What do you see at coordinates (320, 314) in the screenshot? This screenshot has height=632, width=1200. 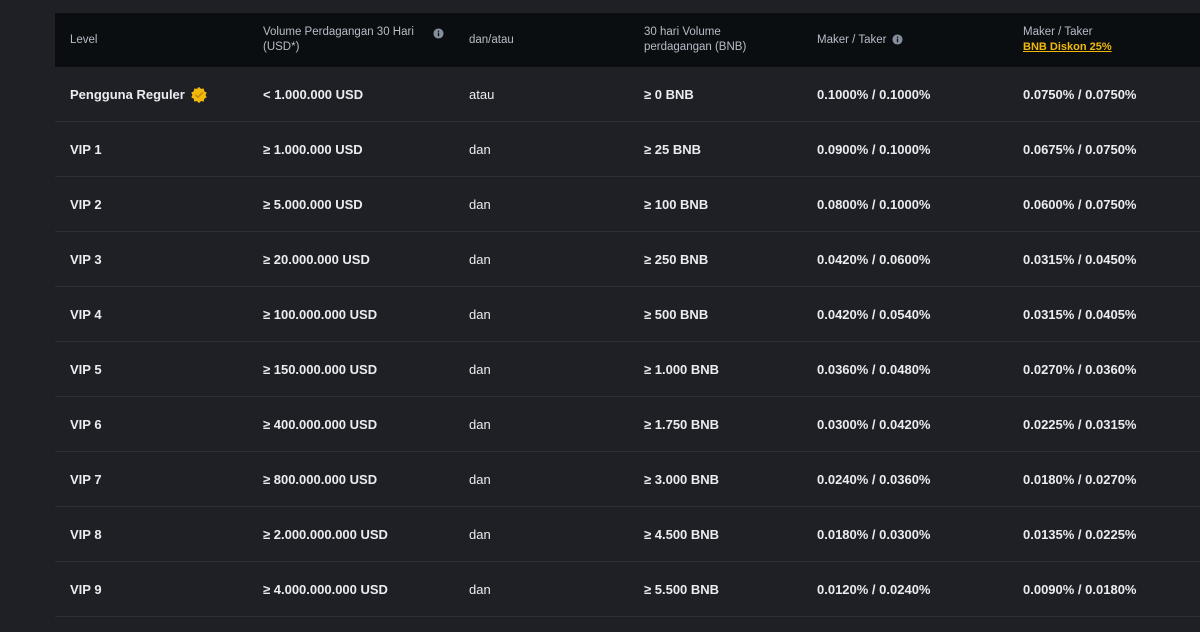 I see `volume-usd-cell: ≥ 100.000.000 USD` at bounding box center [320, 314].